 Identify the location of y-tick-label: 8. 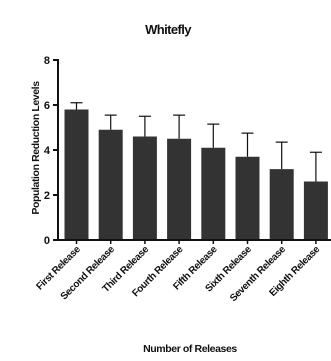
(47, 61).